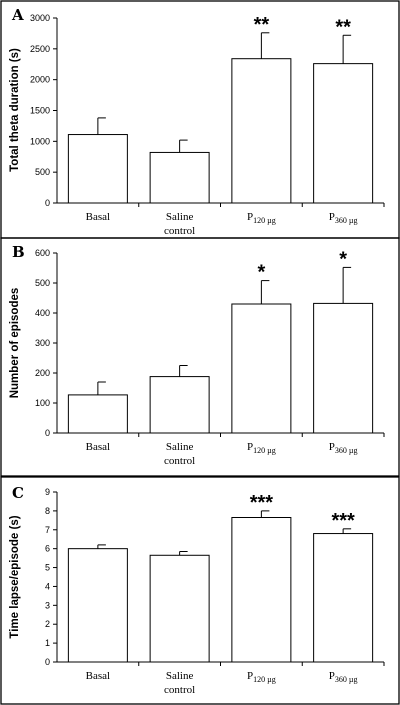 The image size is (400, 705). I want to click on panel-letter: C, so click(18, 493).